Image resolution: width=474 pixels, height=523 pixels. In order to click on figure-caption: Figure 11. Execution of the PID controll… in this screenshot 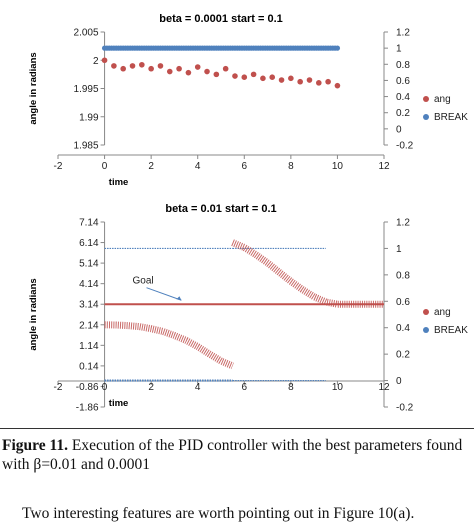, I will do `click(237, 455)`.